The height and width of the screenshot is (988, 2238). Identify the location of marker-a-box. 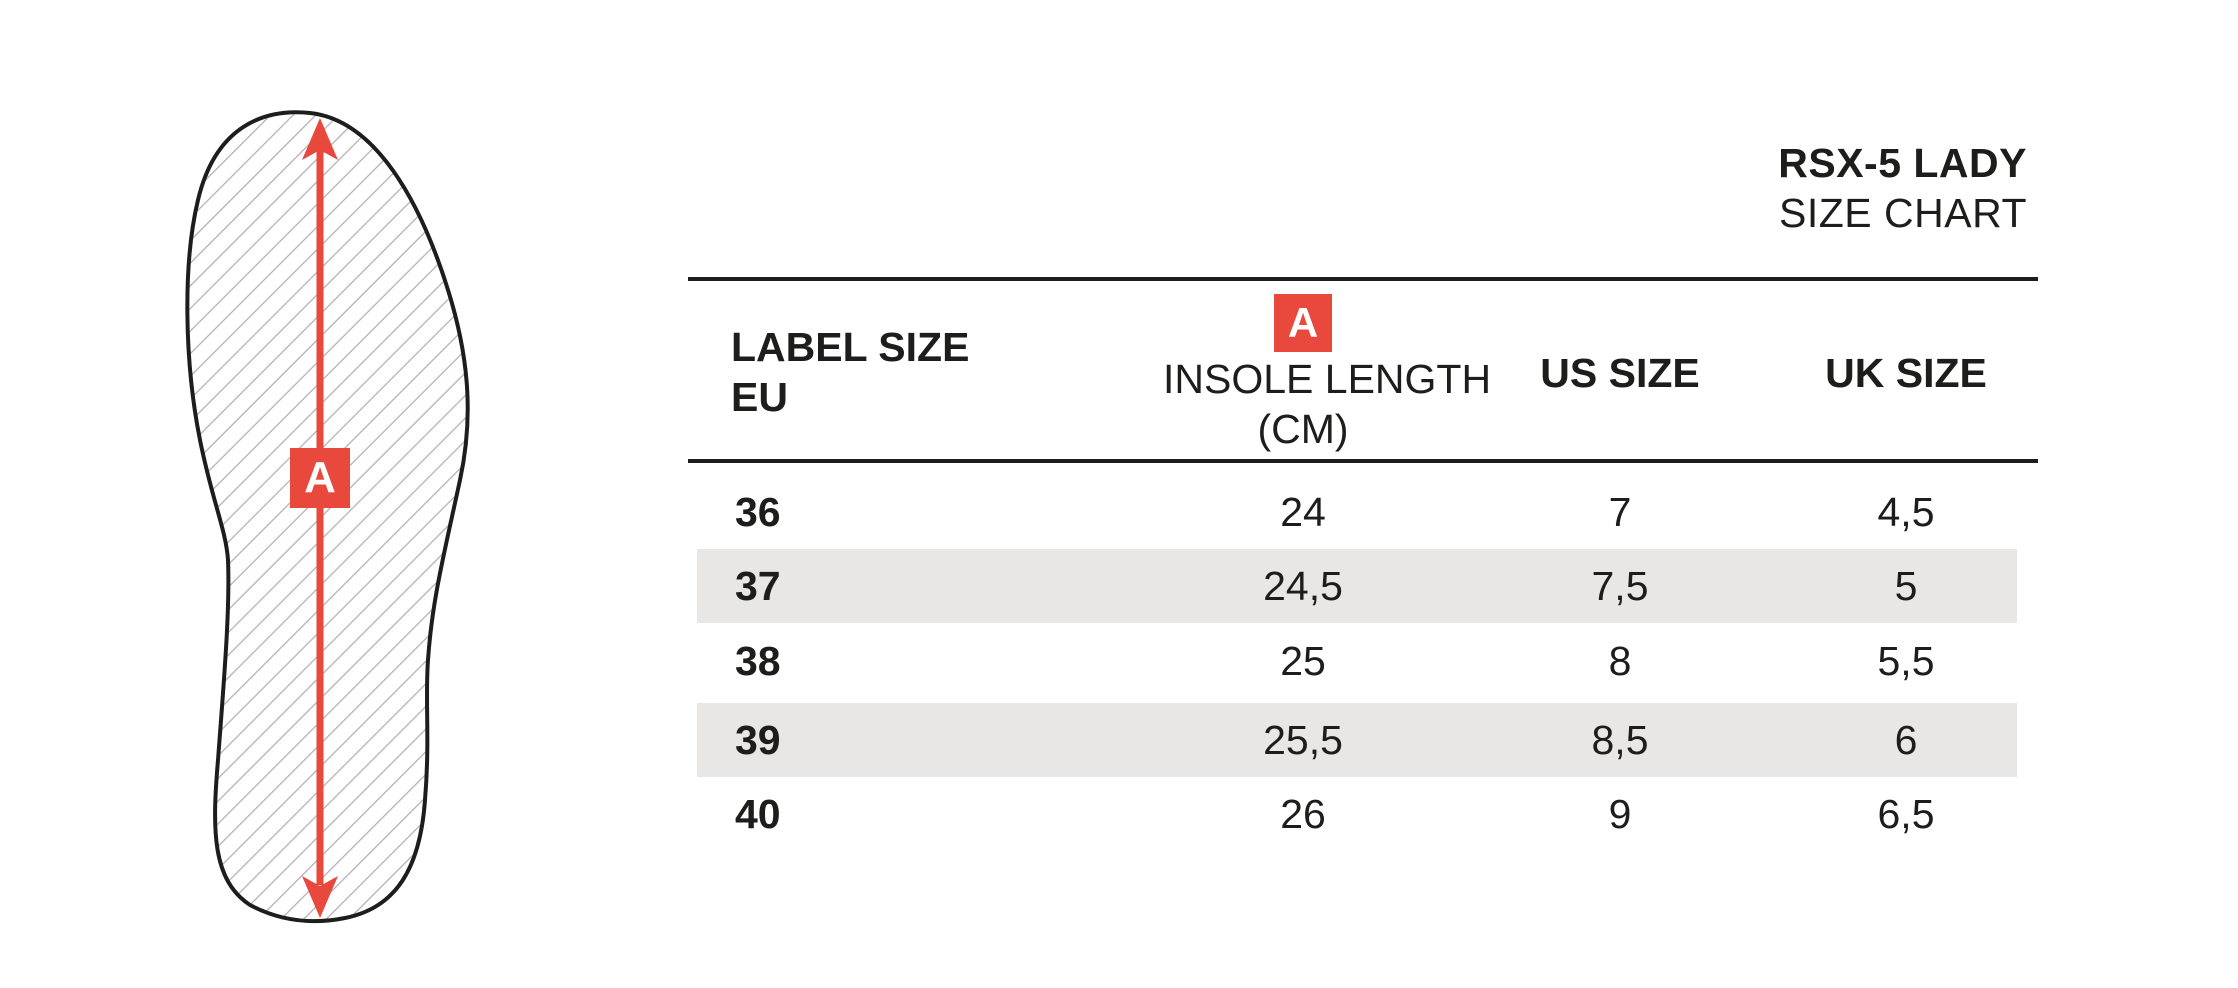
(320, 478).